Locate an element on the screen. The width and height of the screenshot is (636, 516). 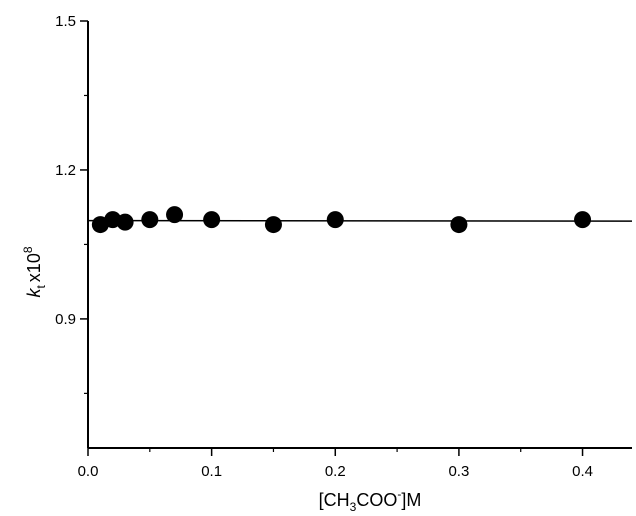
y-axis-label-sub: t is located at coordinates (41, 287).